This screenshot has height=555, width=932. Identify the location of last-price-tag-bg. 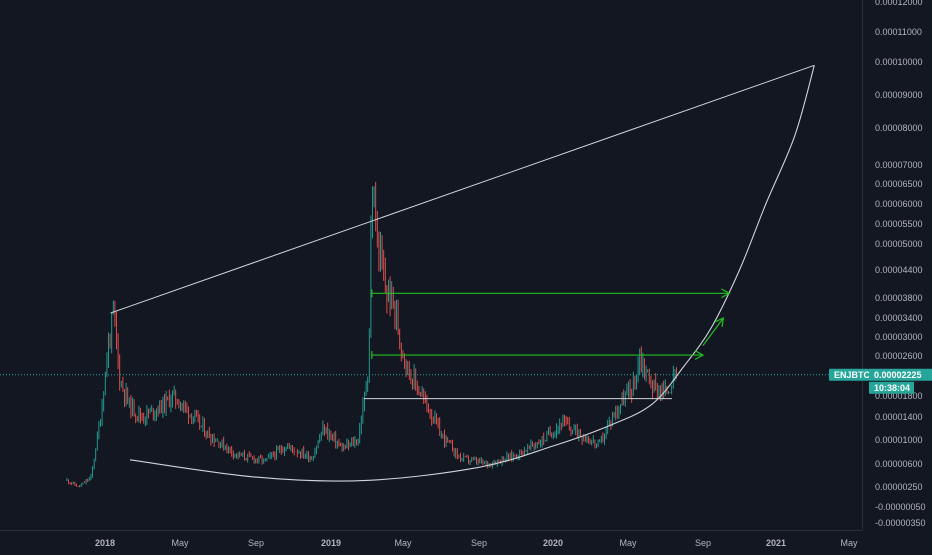
(900, 374).